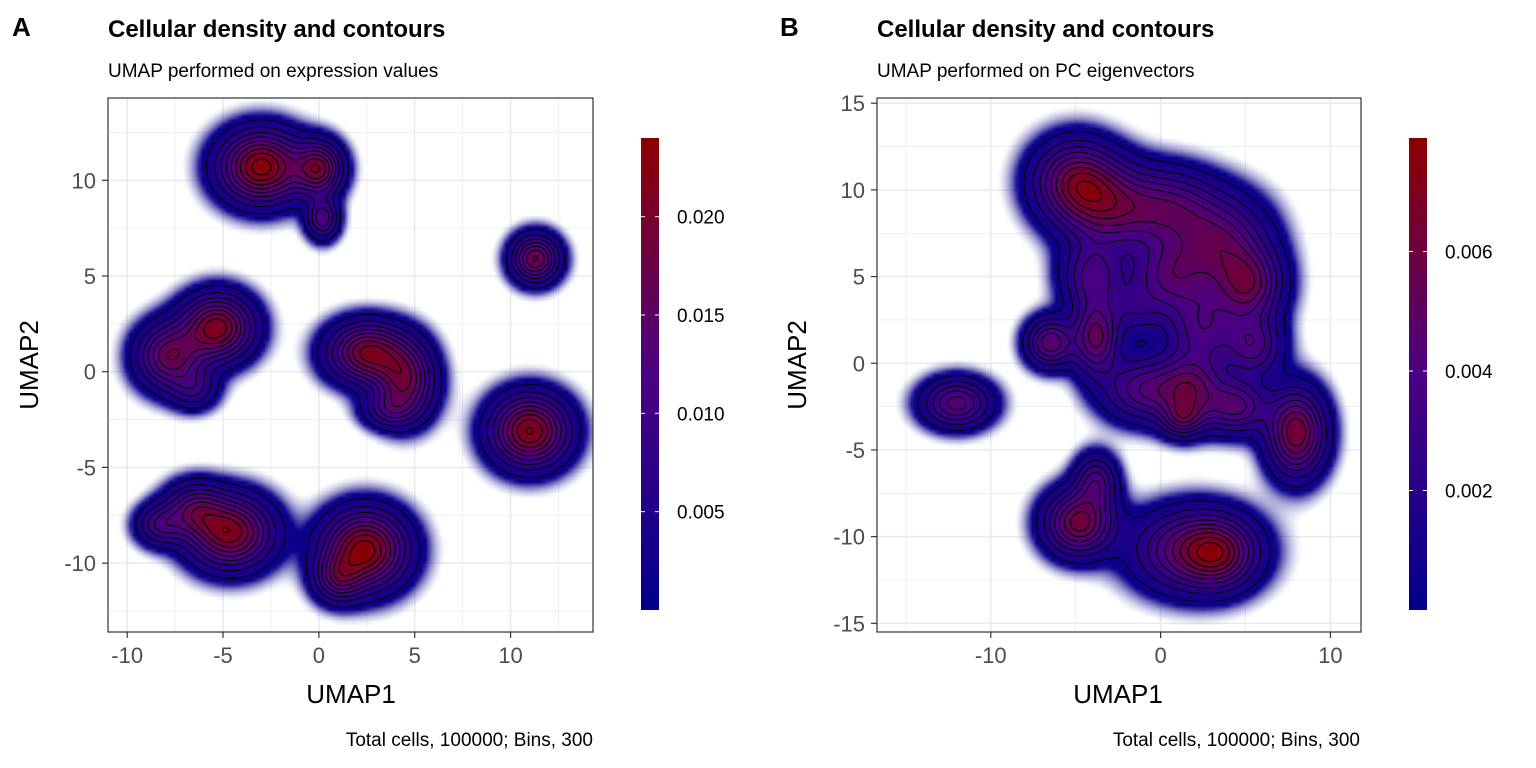  Describe the element at coordinates (853, 103) in the screenshot. I see `y-tick-label: 15` at that location.